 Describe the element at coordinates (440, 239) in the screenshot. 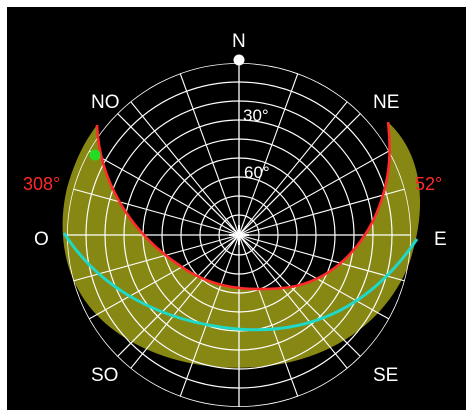

I see `east-label: E` at that location.